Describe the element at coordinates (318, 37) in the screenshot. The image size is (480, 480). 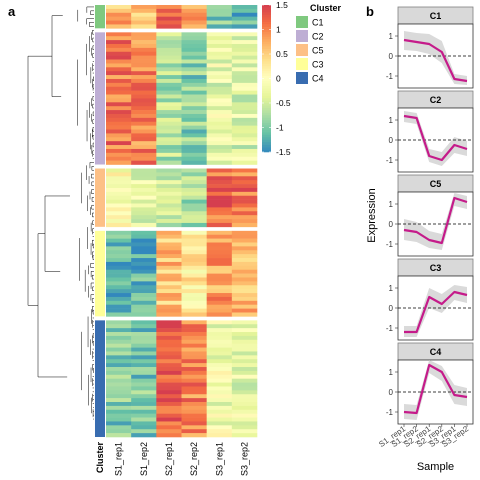
I see `legend-label-c2: C2` at that location.